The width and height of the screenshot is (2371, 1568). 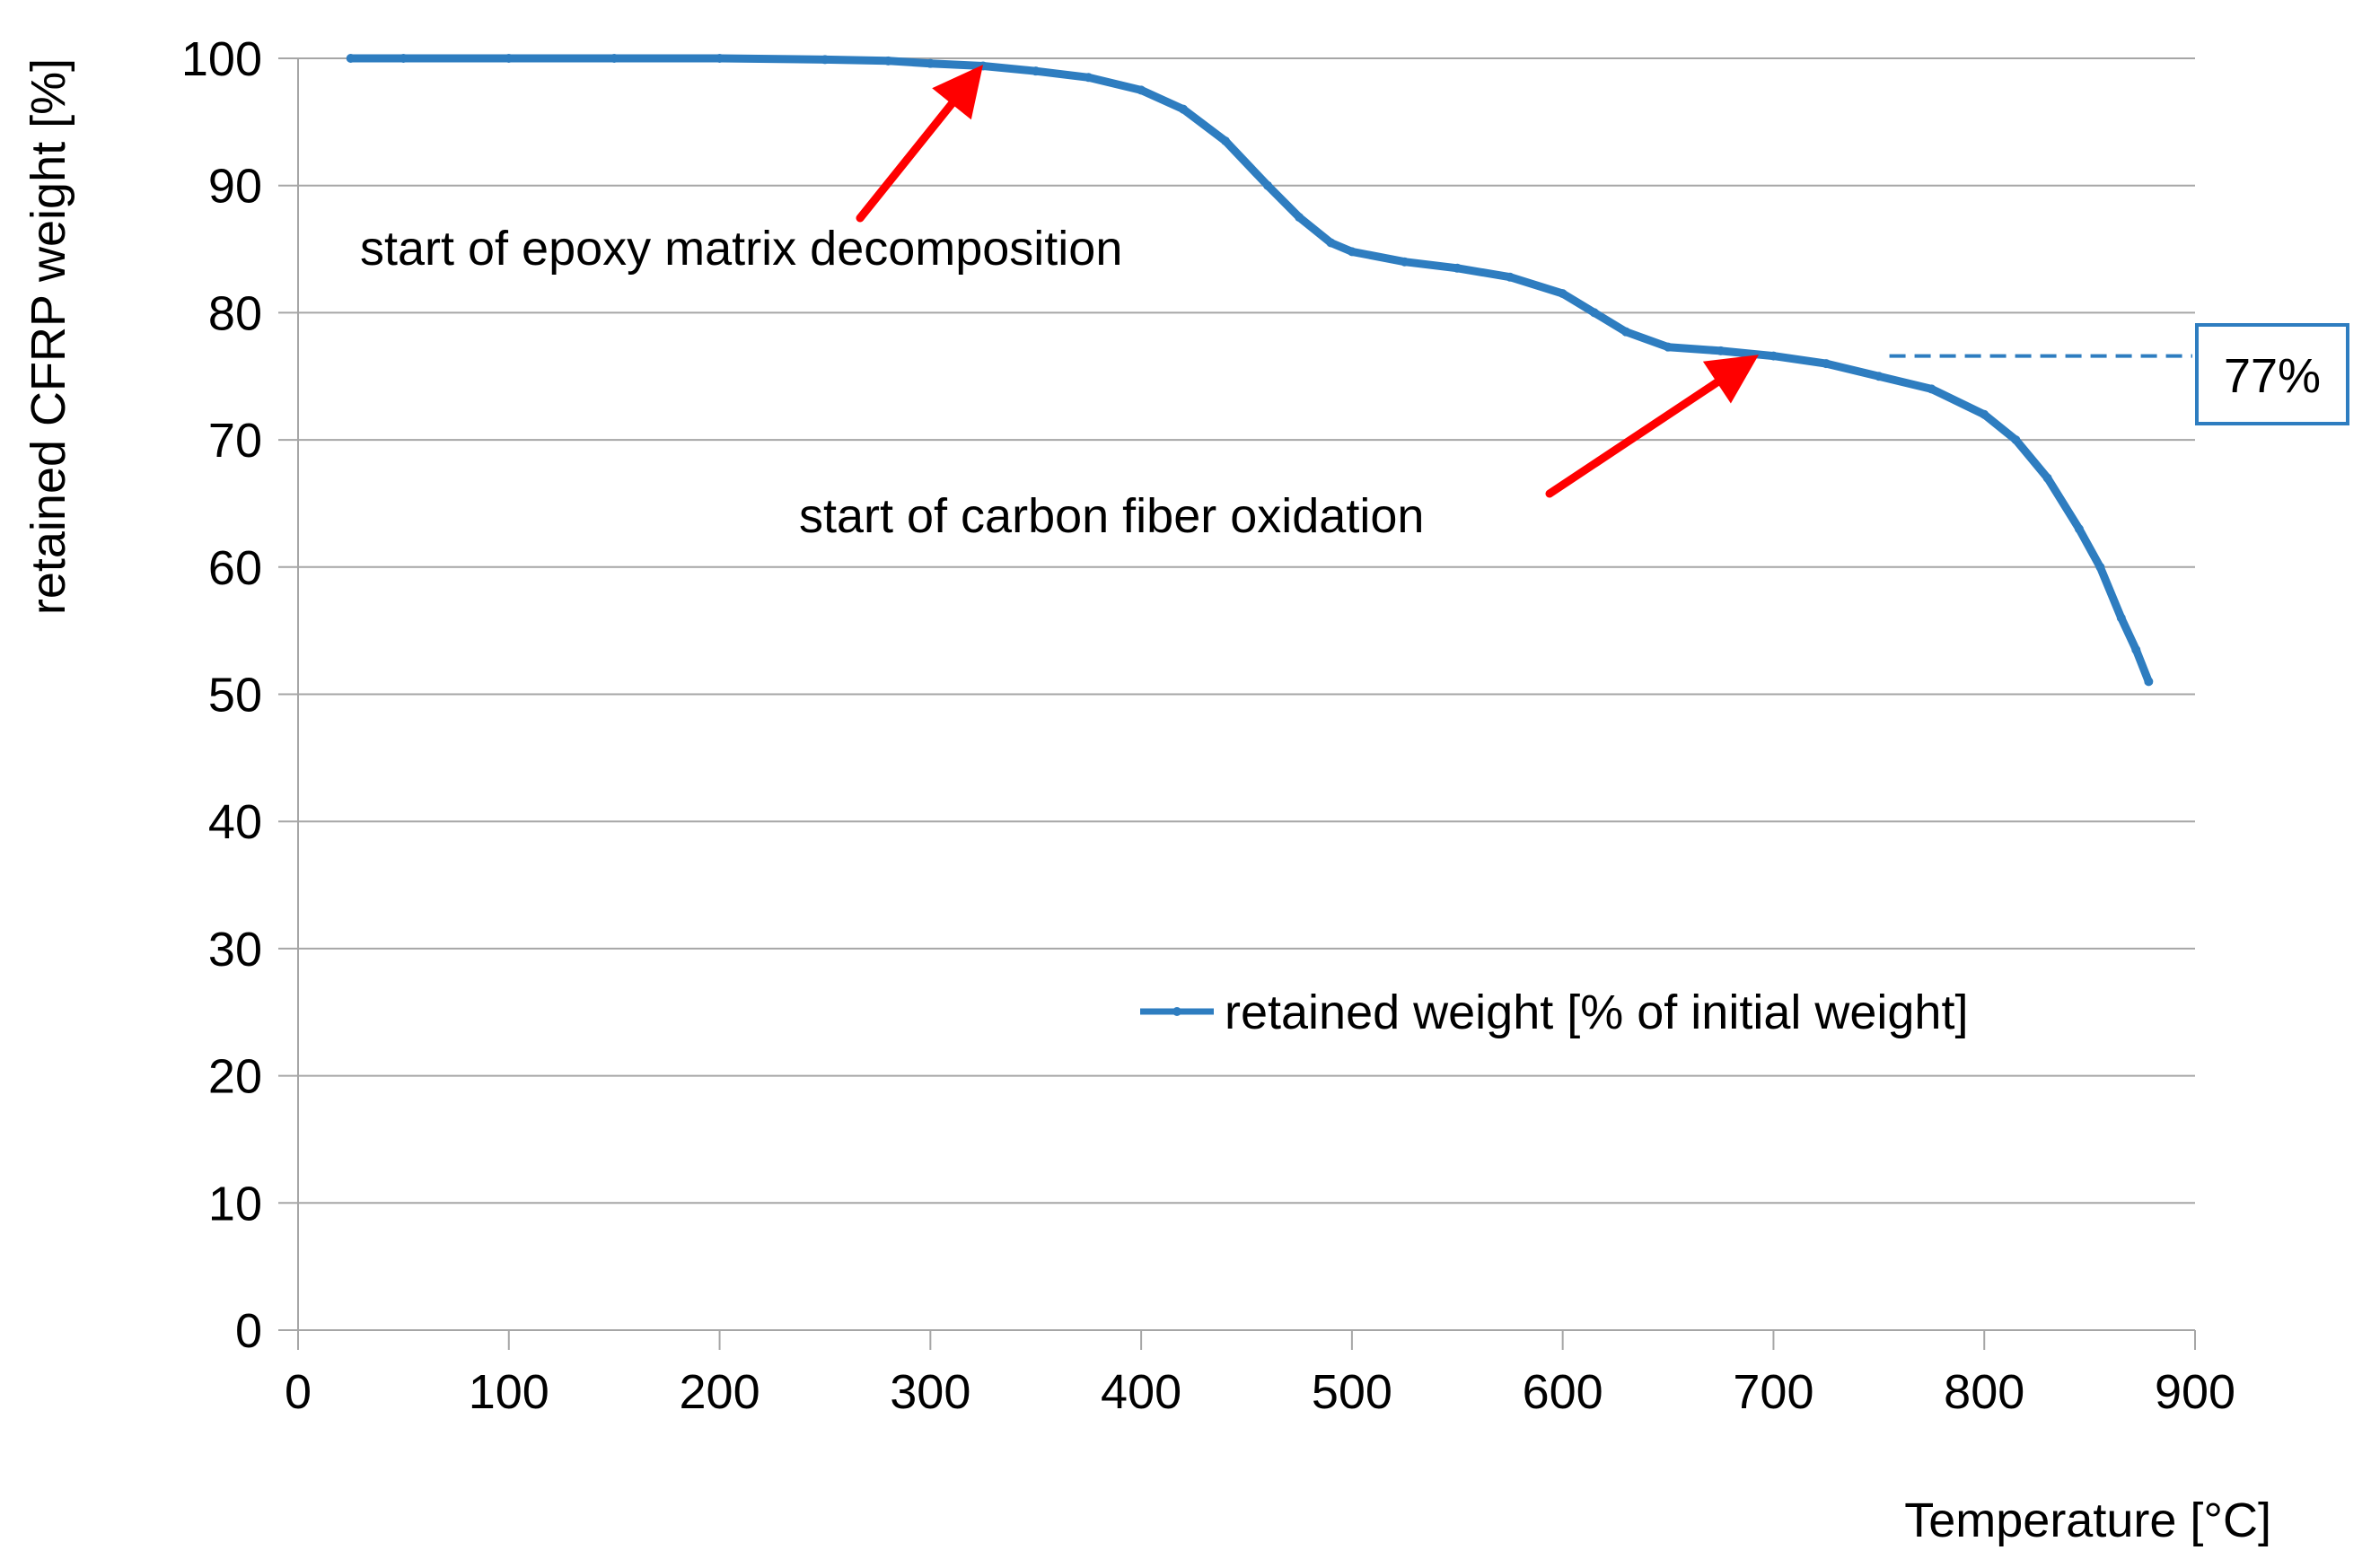 I want to click on legend-swatch-marker, so click(x=1176, y=1011).